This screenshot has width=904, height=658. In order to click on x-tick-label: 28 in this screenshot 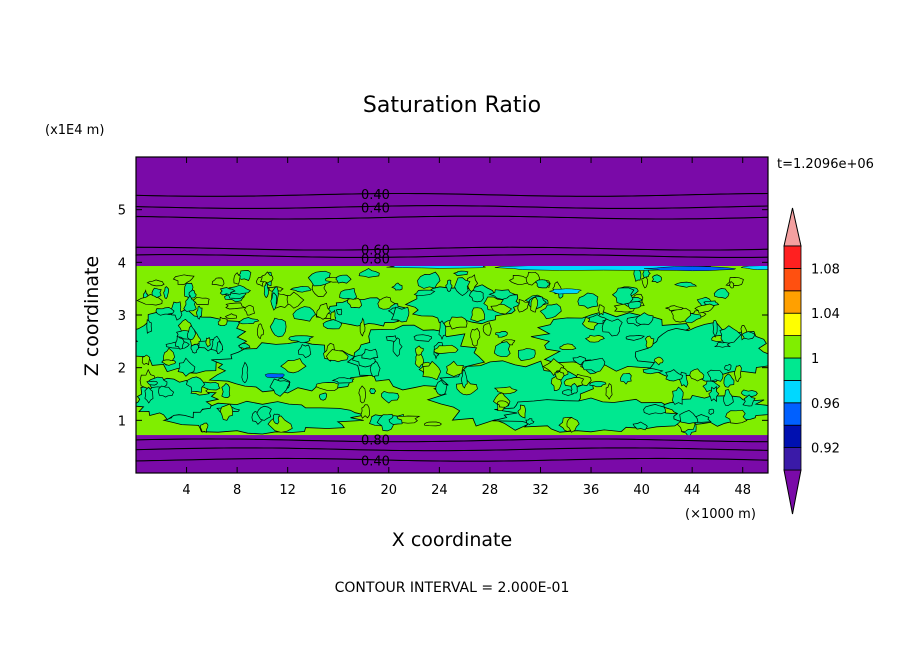, I will do `click(490, 490)`.